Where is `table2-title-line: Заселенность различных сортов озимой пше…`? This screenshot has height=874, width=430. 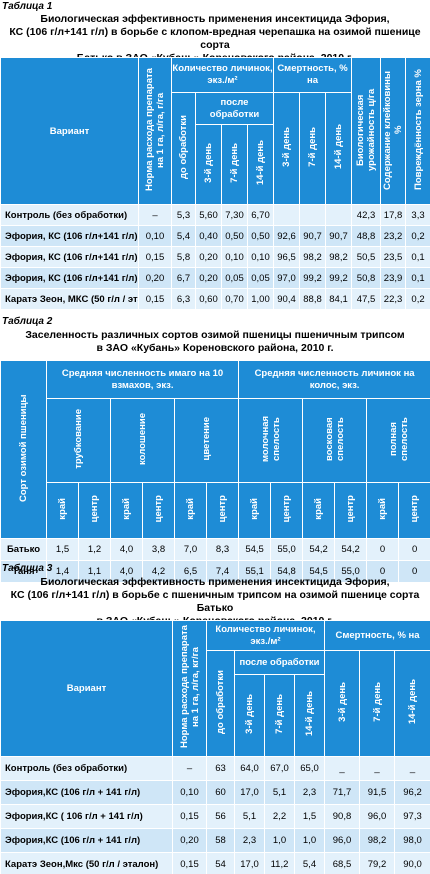 table2-title-line: Заселенность различных сортов озимой пше… is located at coordinates (215, 335).